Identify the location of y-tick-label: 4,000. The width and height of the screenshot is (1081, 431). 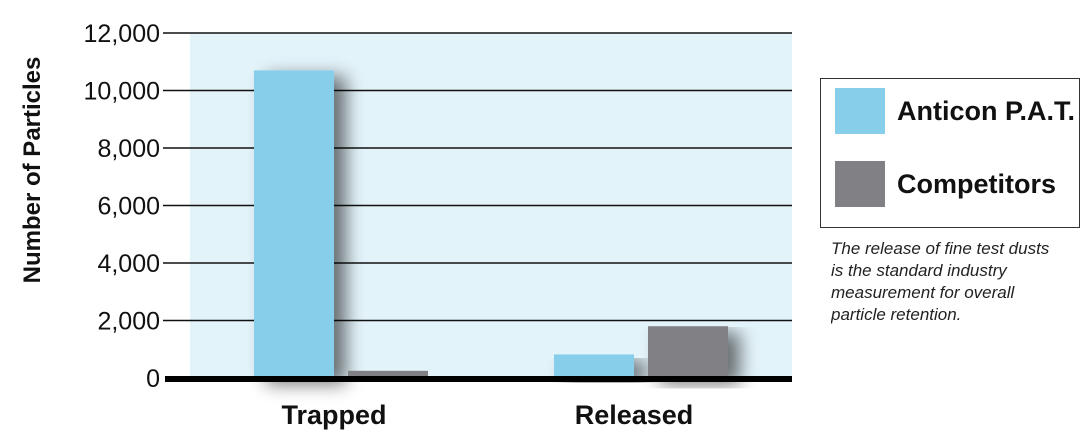
(128, 264).